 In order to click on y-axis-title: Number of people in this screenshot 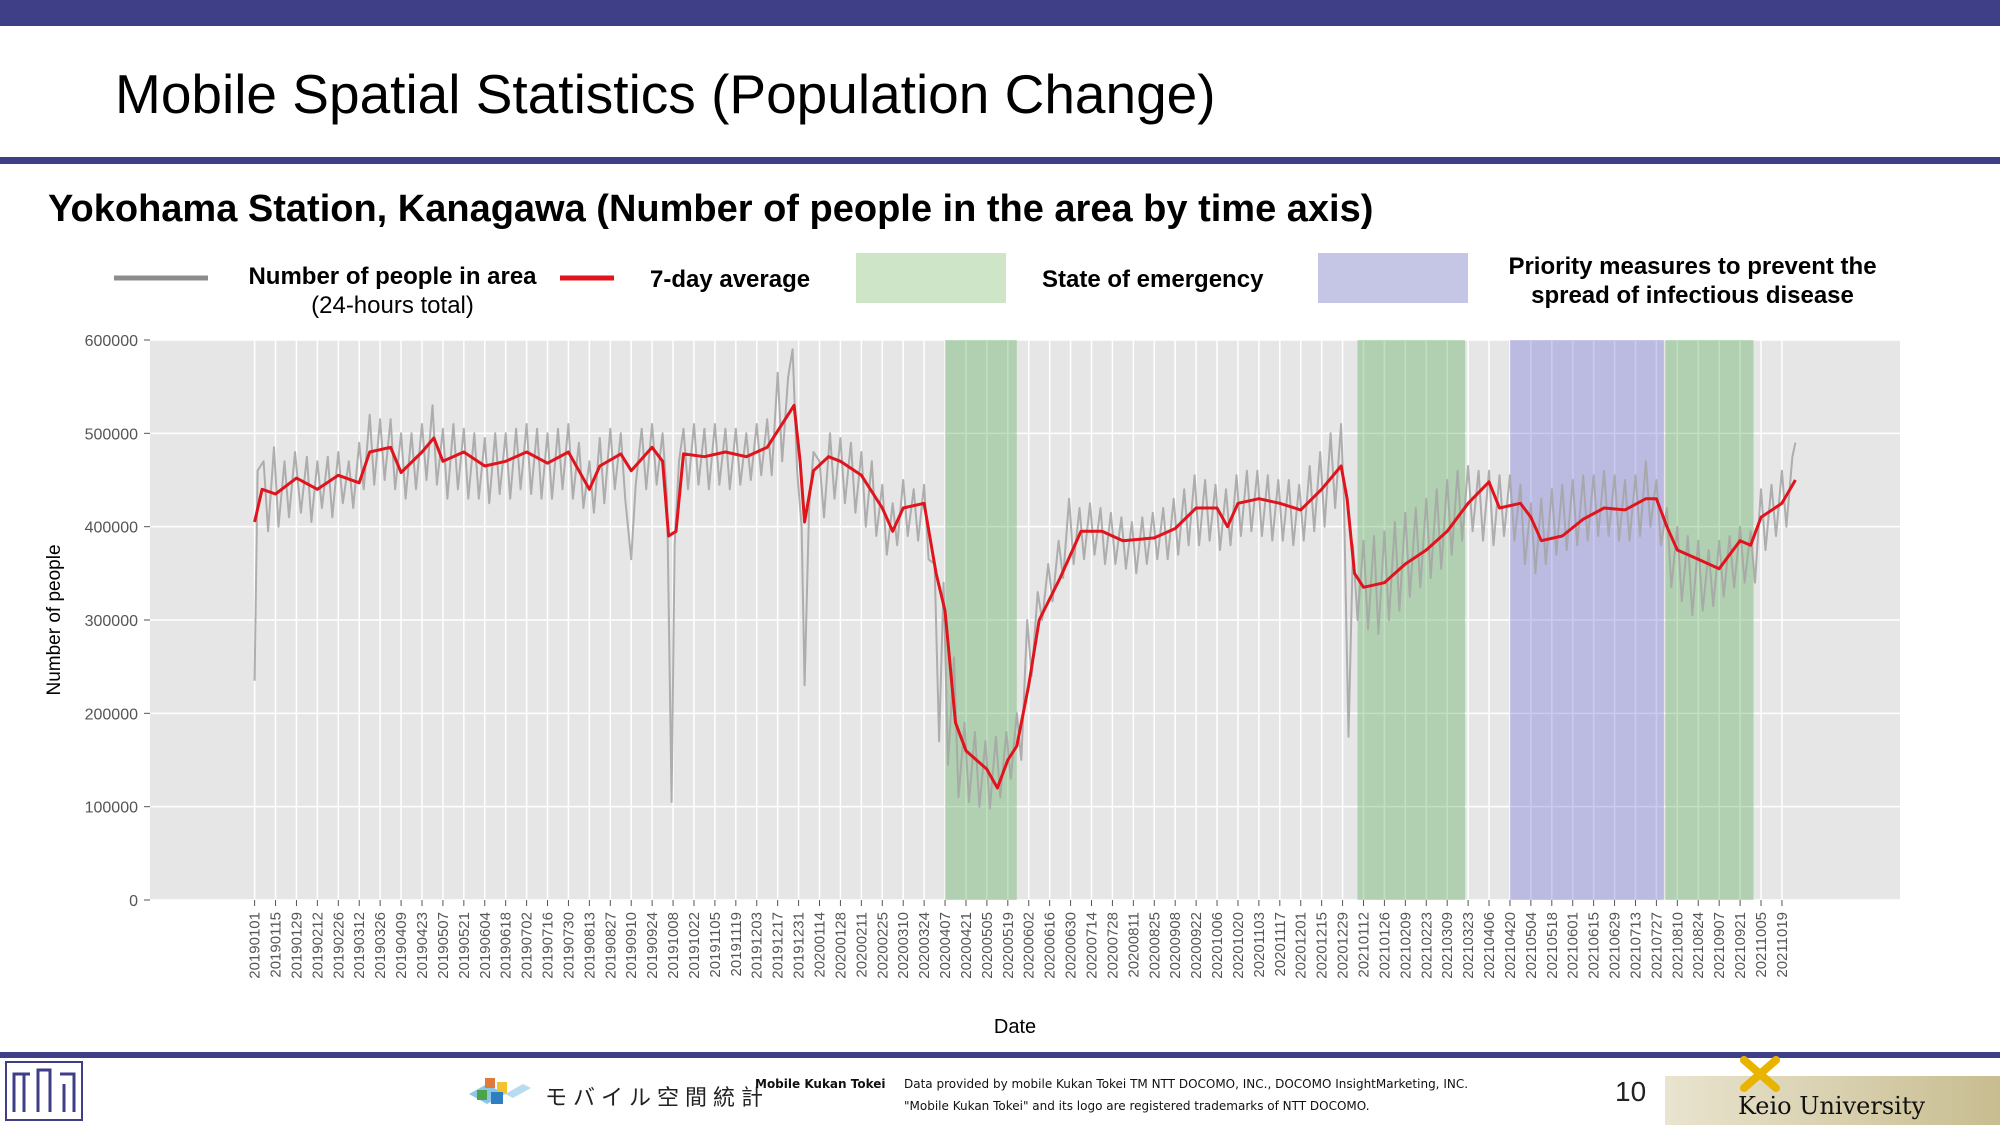, I will do `click(54, 619)`.